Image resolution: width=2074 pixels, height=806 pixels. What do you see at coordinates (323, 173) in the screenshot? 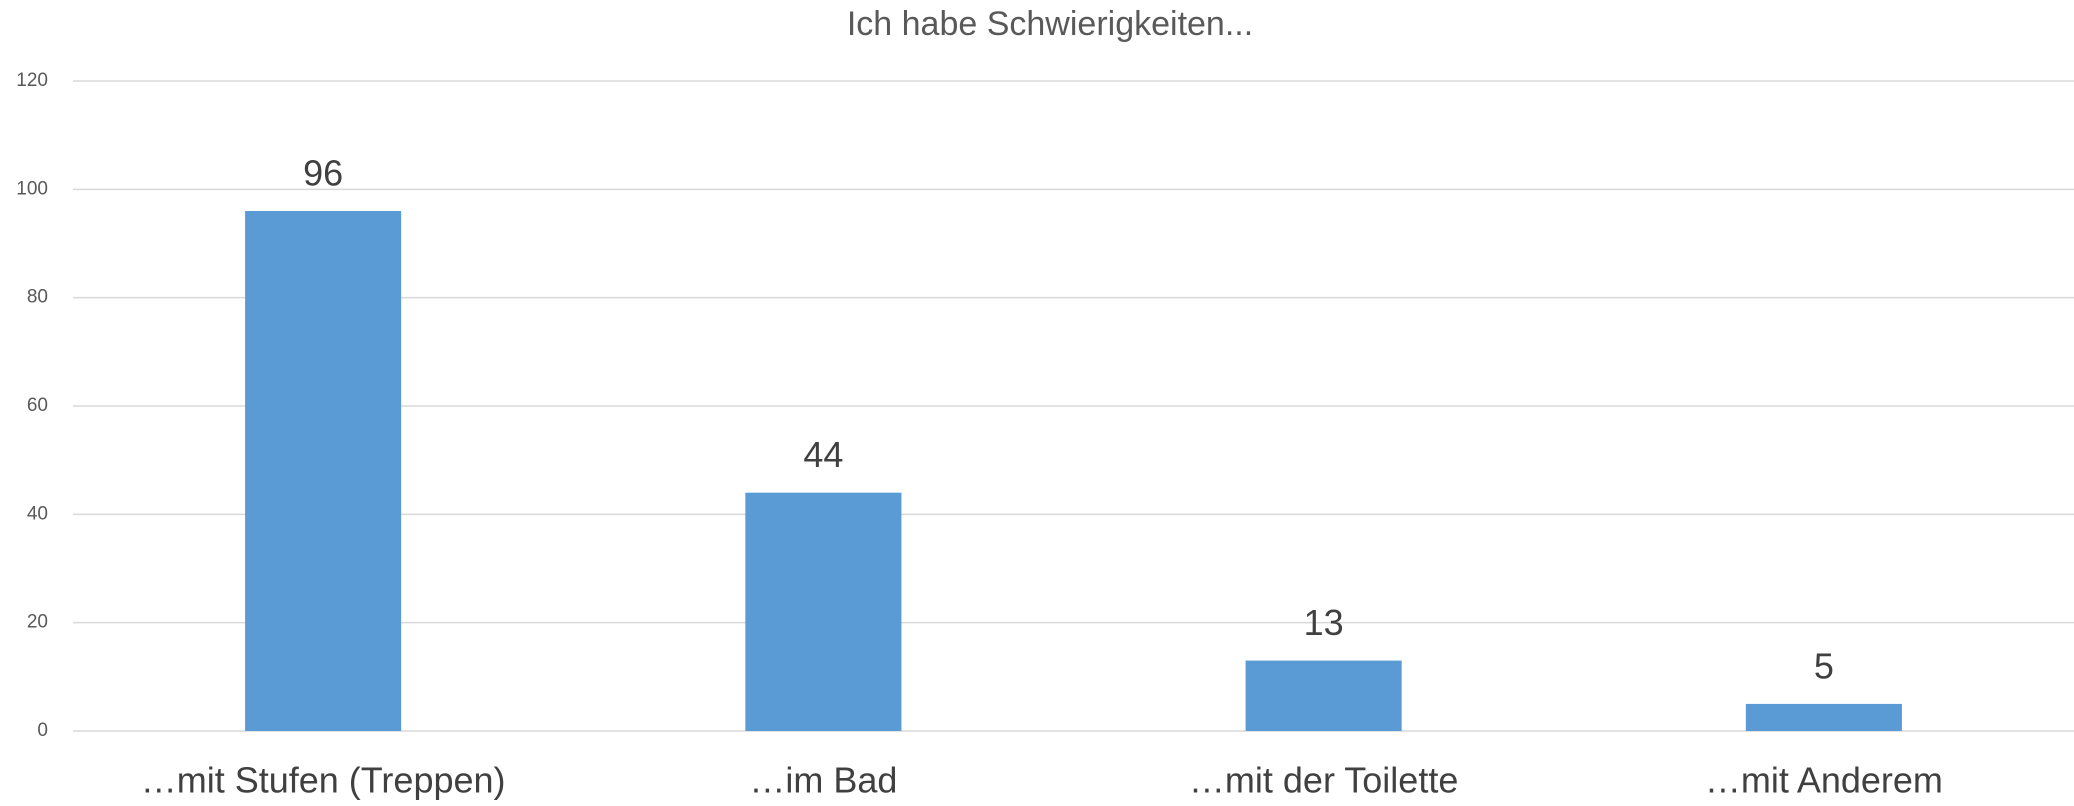
I see `data-label: 96` at bounding box center [323, 173].